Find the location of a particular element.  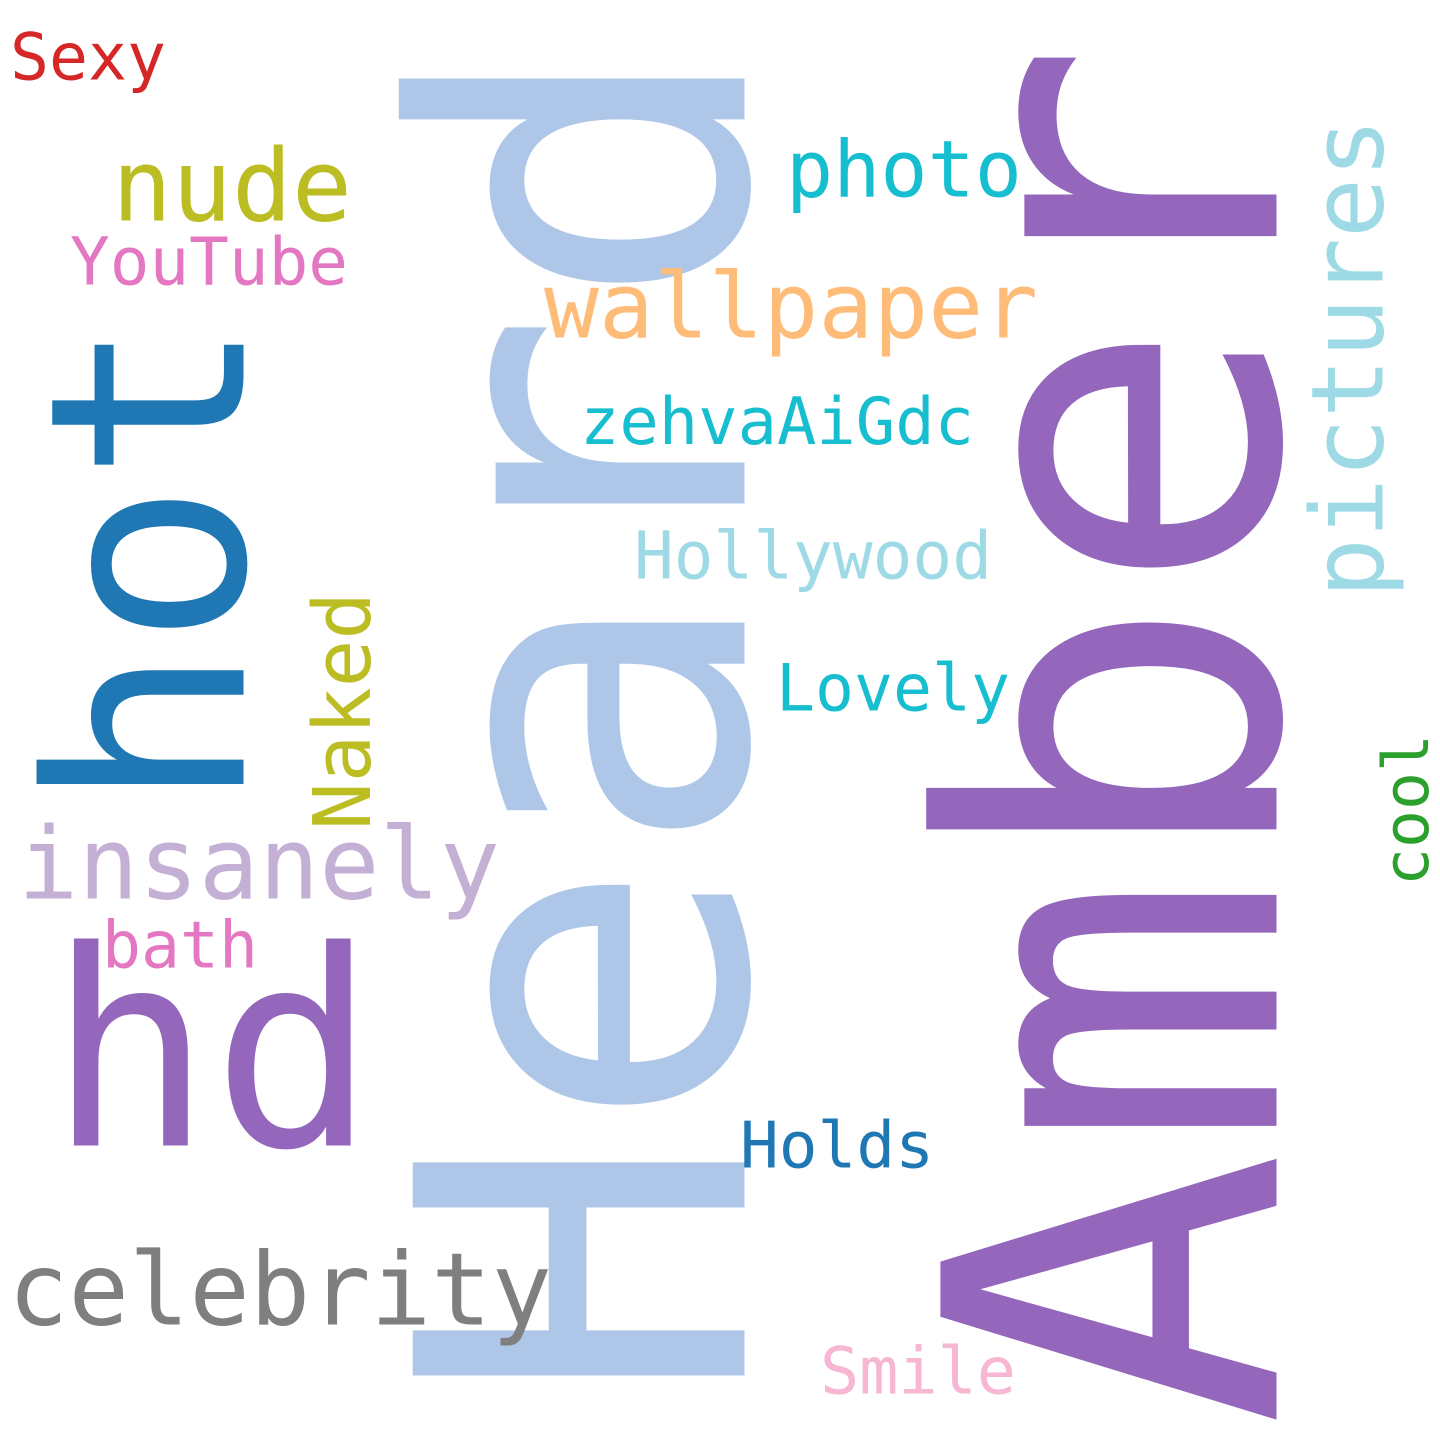

word-hollywood: Hollywood is located at coordinates (813, 556).